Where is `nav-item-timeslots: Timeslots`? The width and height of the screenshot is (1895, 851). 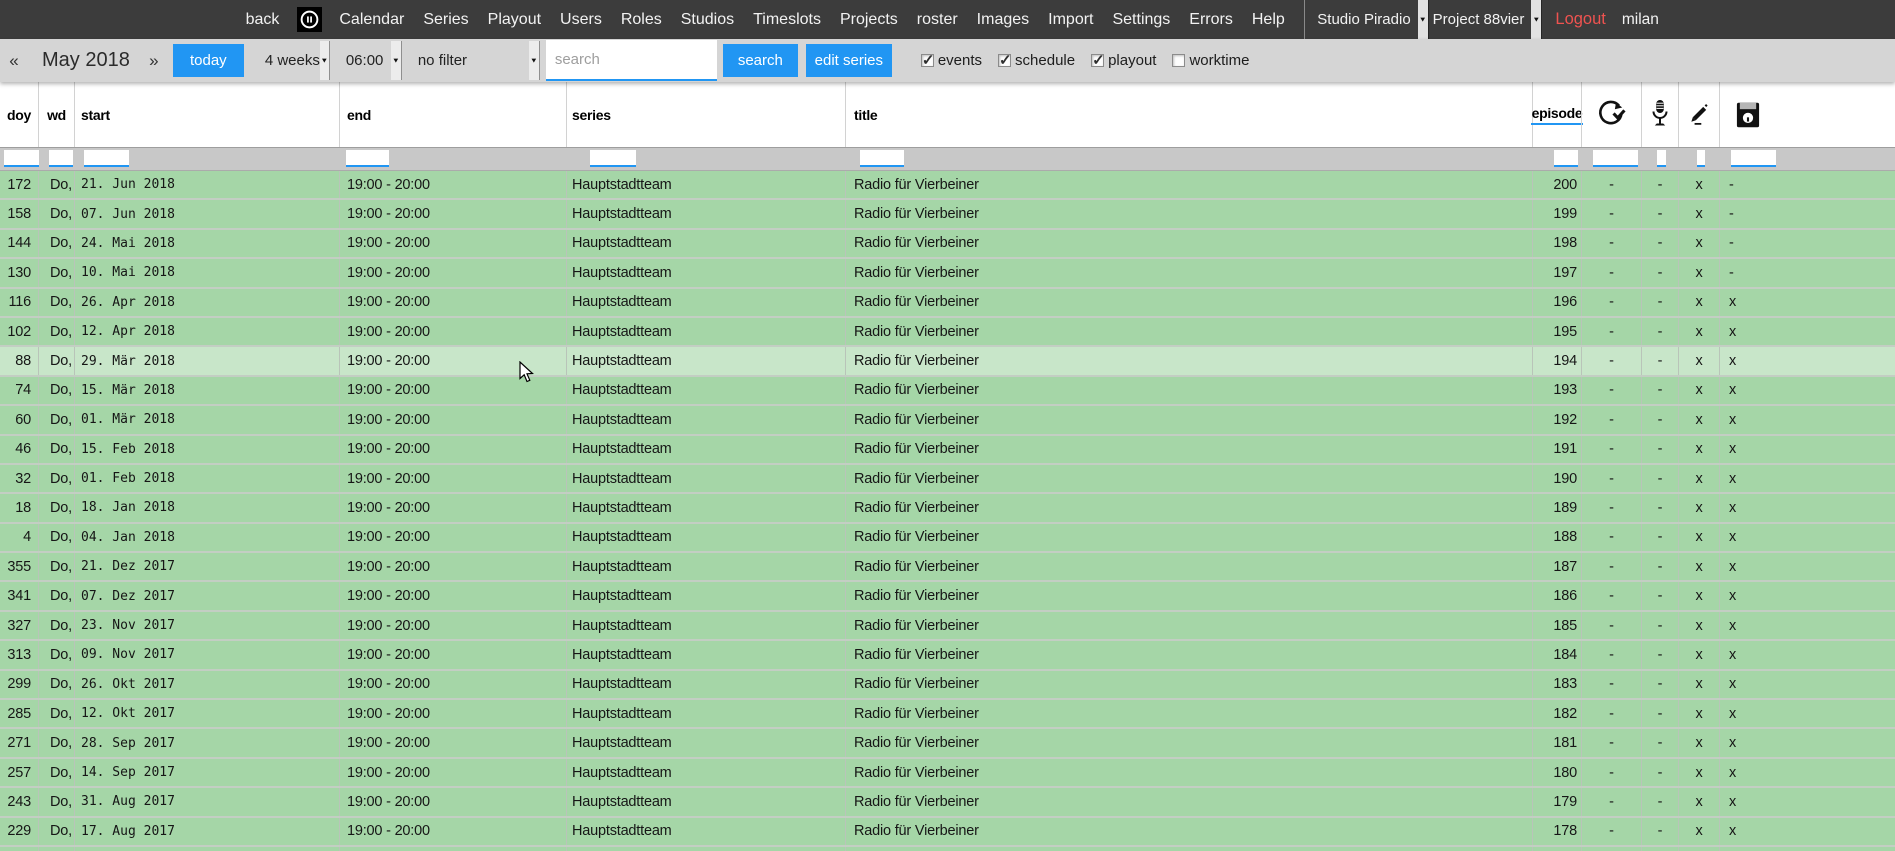 nav-item-timeslots: Timeslots is located at coordinates (787, 19).